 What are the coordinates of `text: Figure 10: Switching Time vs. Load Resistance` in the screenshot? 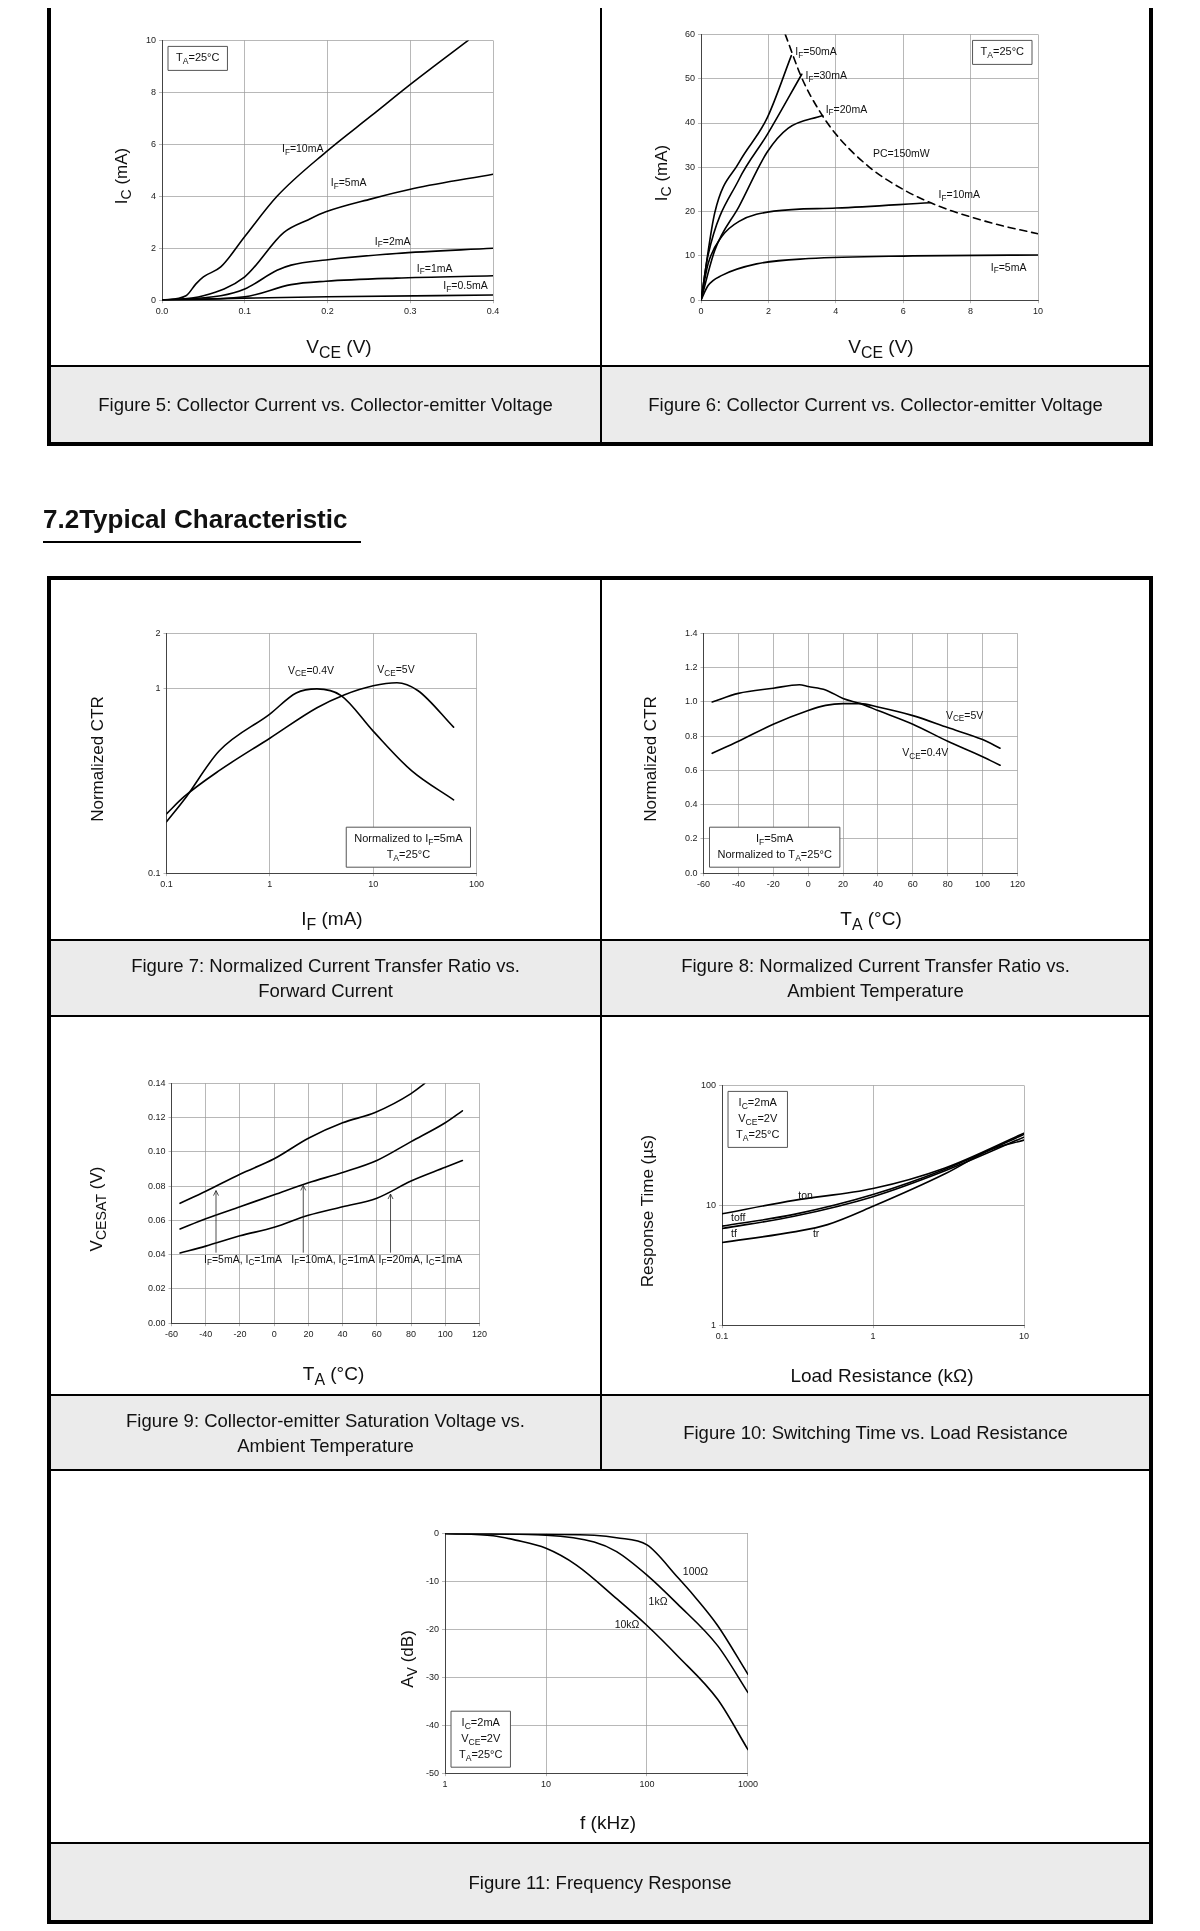 It's located at (875, 1433).